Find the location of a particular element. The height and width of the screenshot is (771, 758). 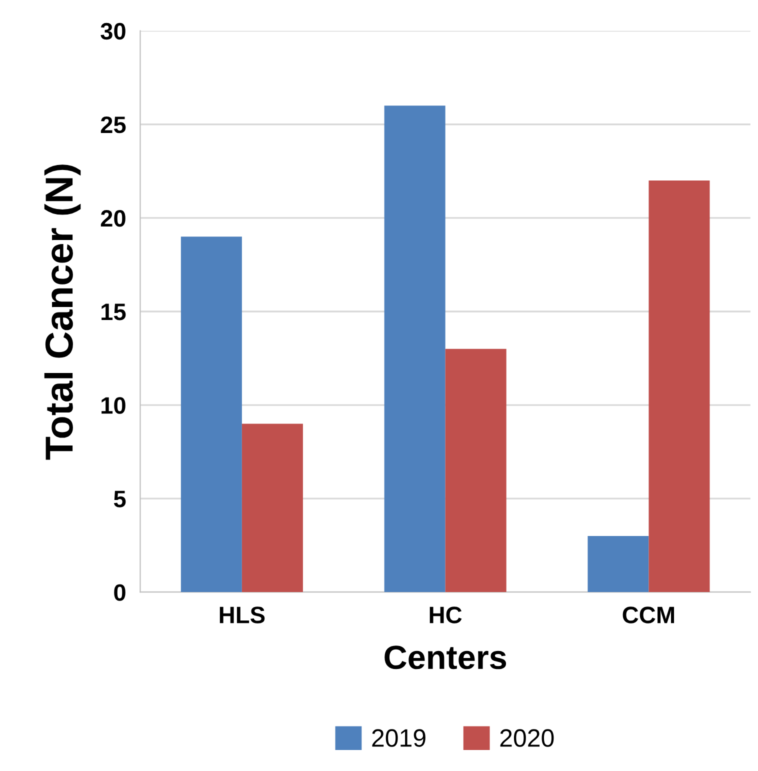

y-tick-label: 5 is located at coordinates (120, 499).